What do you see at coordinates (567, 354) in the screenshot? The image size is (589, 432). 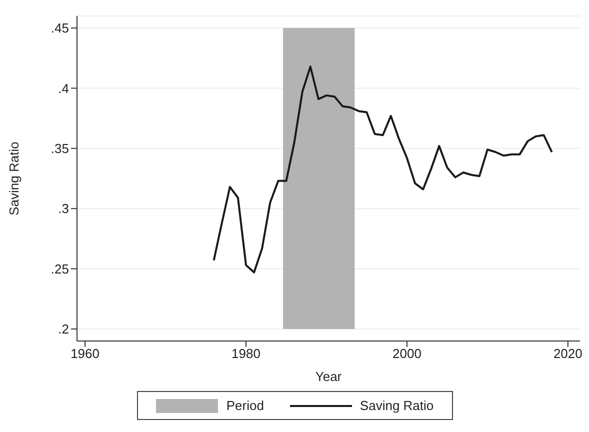 I see `x-tick-label: 2020` at bounding box center [567, 354].